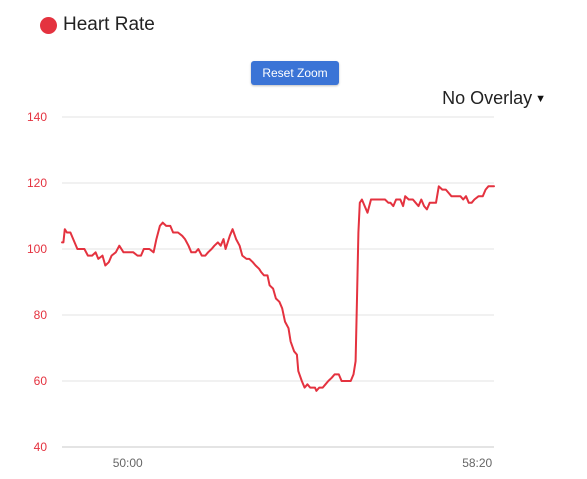  What do you see at coordinates (109, 24) in the screenshot?
I see `legend-label: Heart Rate` at bounding box center [109, 24].